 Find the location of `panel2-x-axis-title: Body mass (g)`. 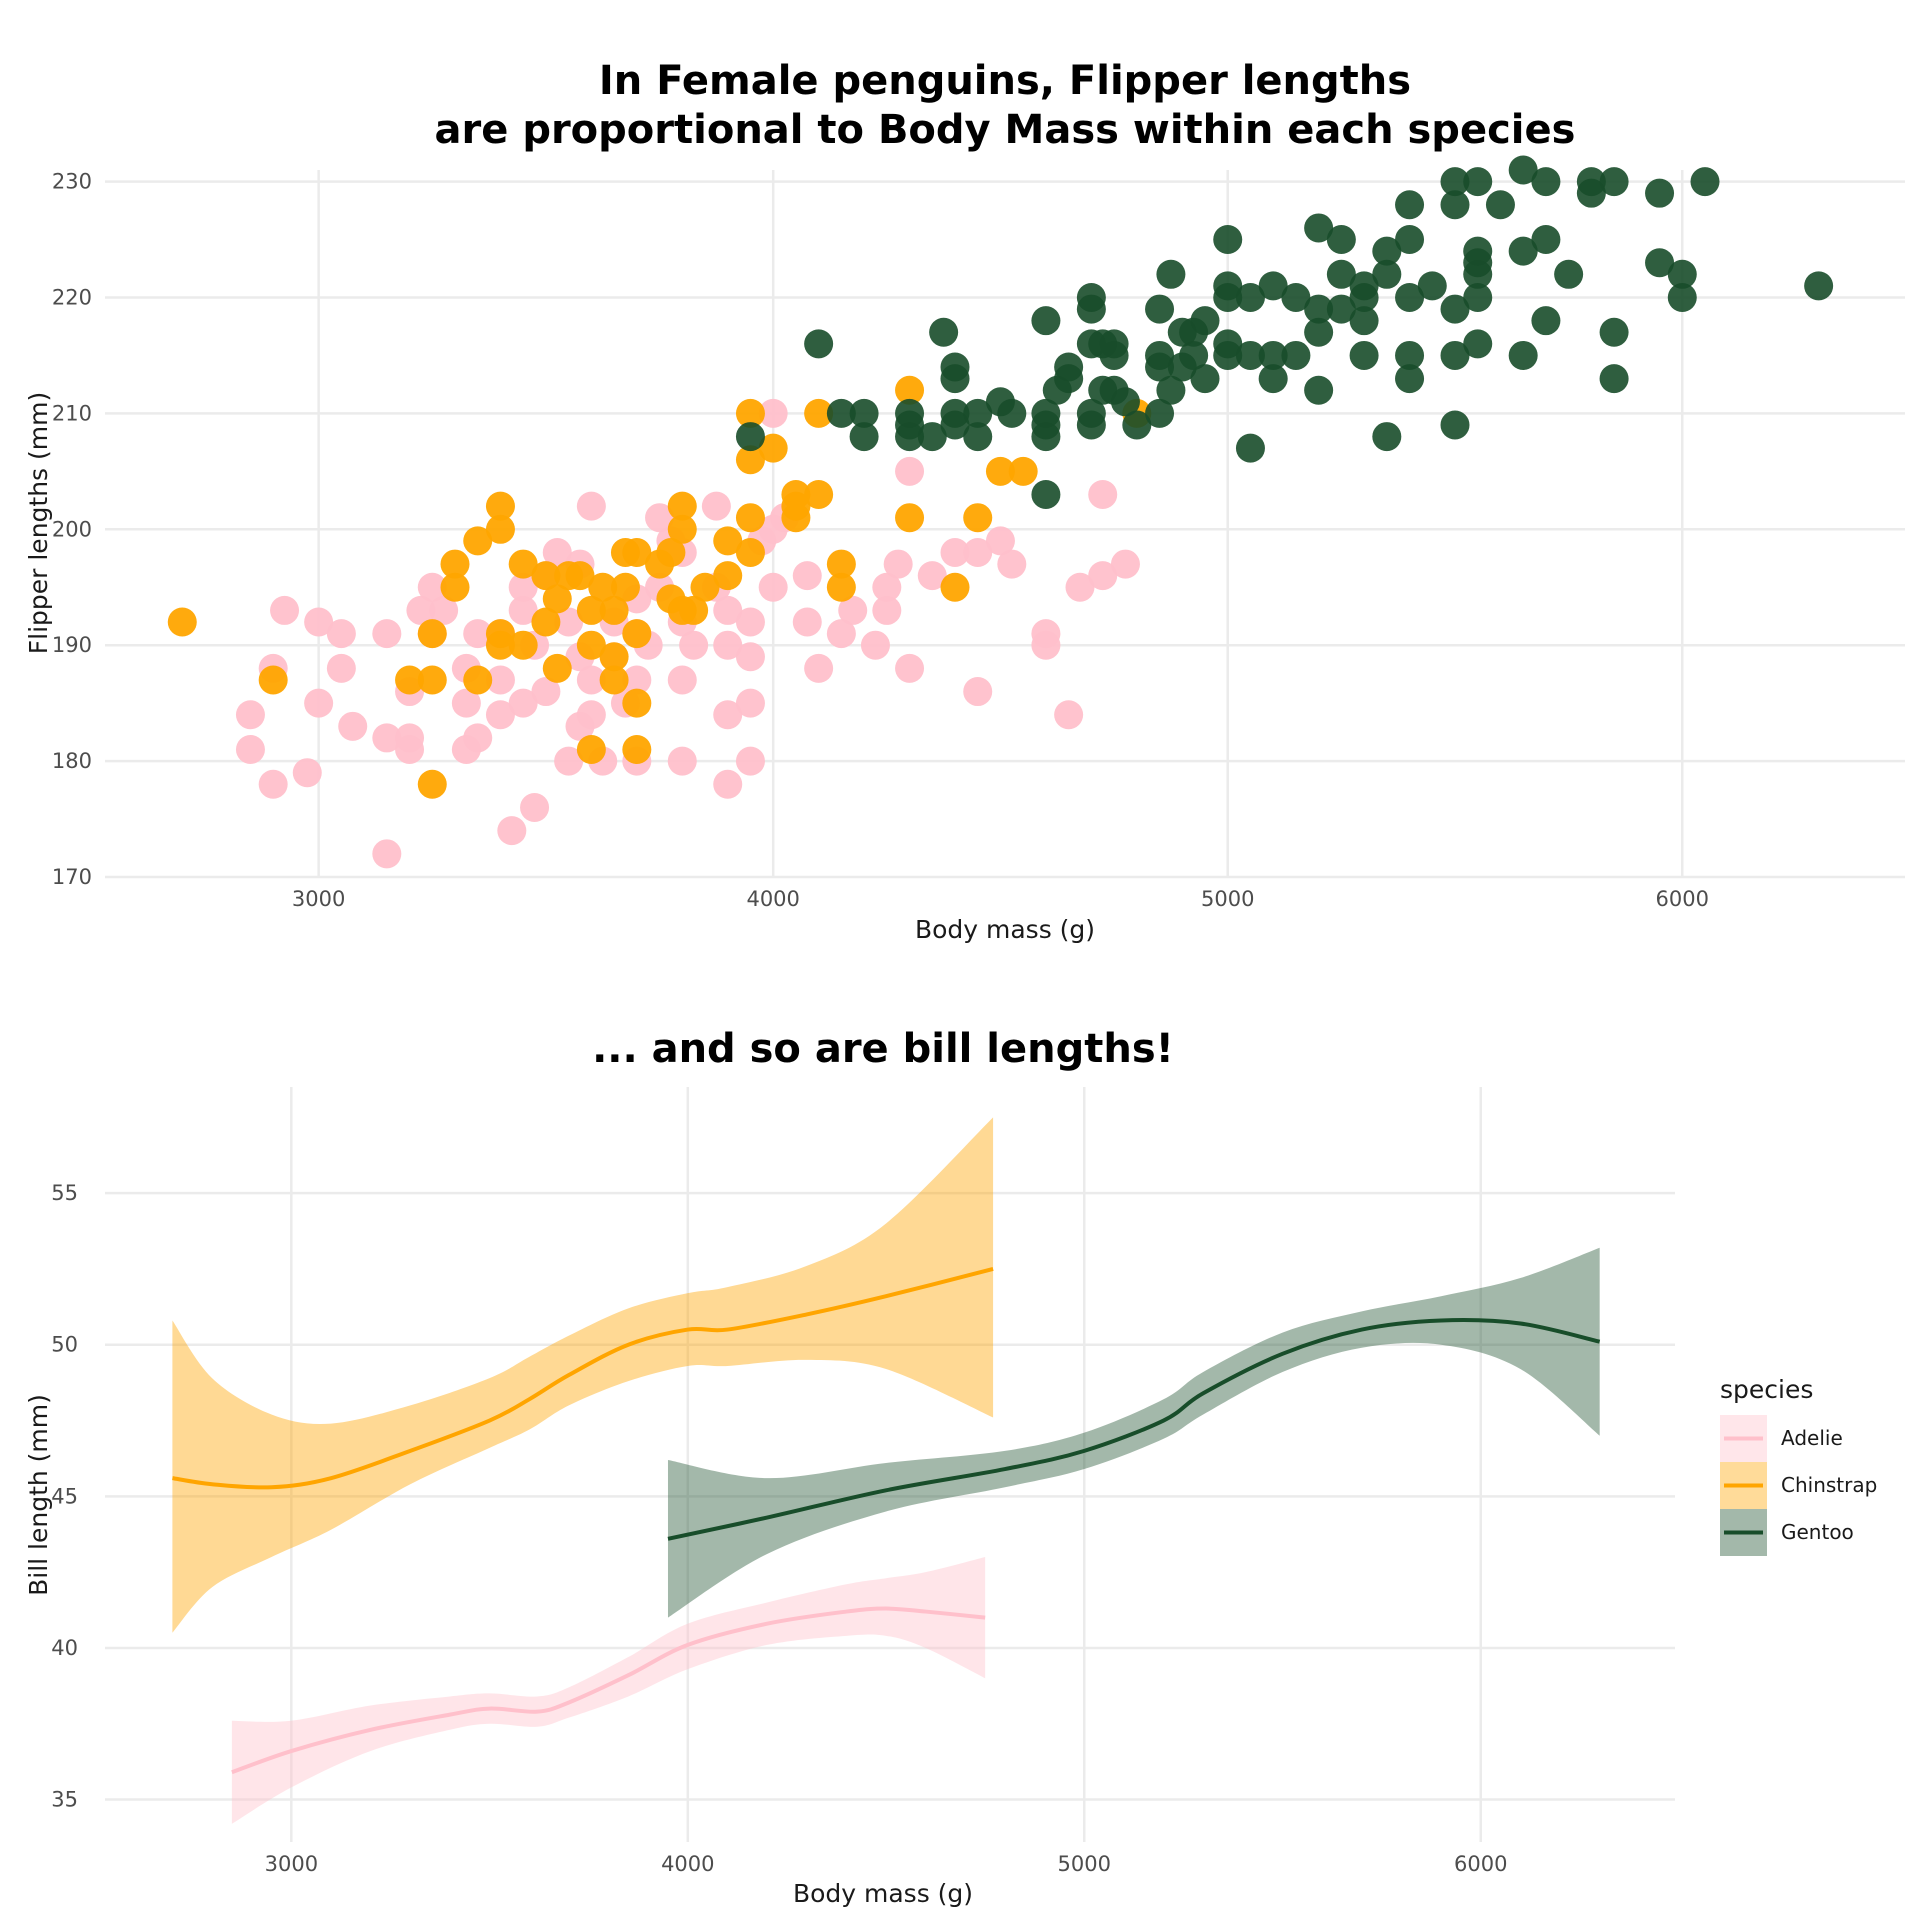

panel2-x-axis-title: Body mass (g) is located at coordinates (883, 1893).